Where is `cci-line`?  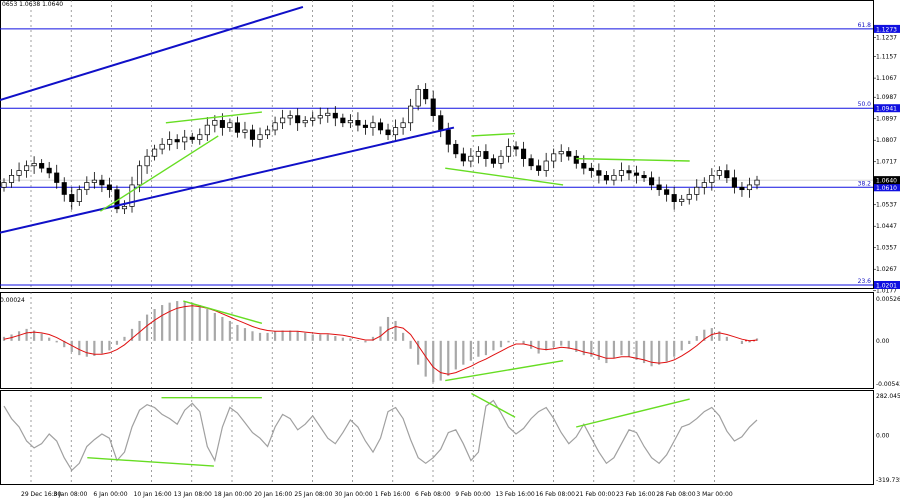
cci-line is located at coordinates (380, 435).